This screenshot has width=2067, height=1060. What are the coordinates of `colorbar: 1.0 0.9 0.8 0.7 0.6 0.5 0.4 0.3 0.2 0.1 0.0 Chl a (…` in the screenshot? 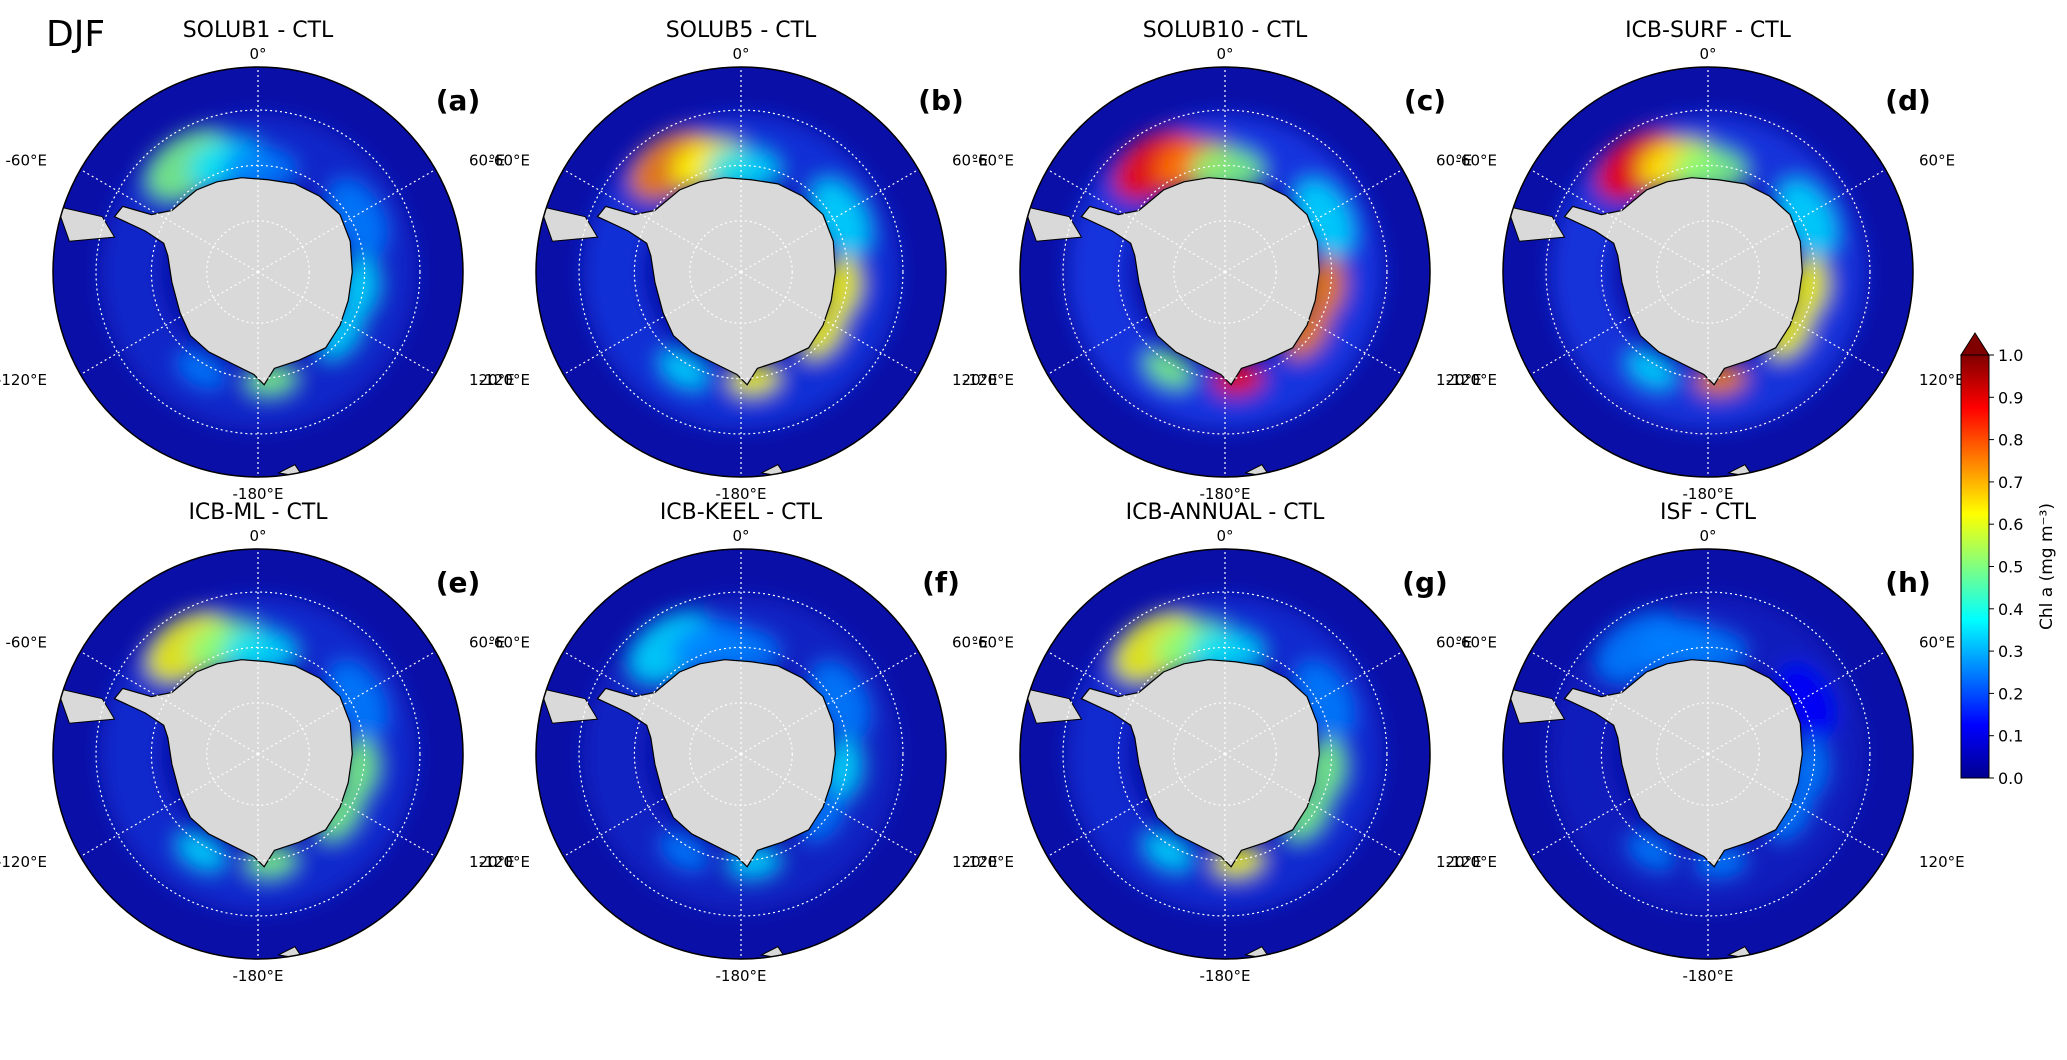 It's located at (2008, 560).